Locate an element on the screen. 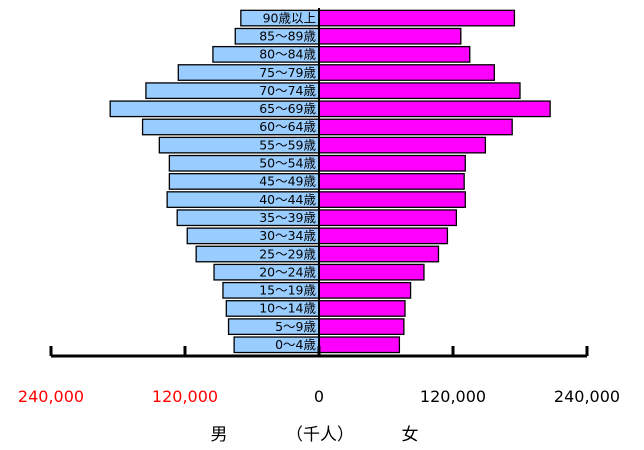 Image resolution: width=644 pixels, height=450 pixels. age-group-label: 75～79歳 is located at coordinates (287, 72).